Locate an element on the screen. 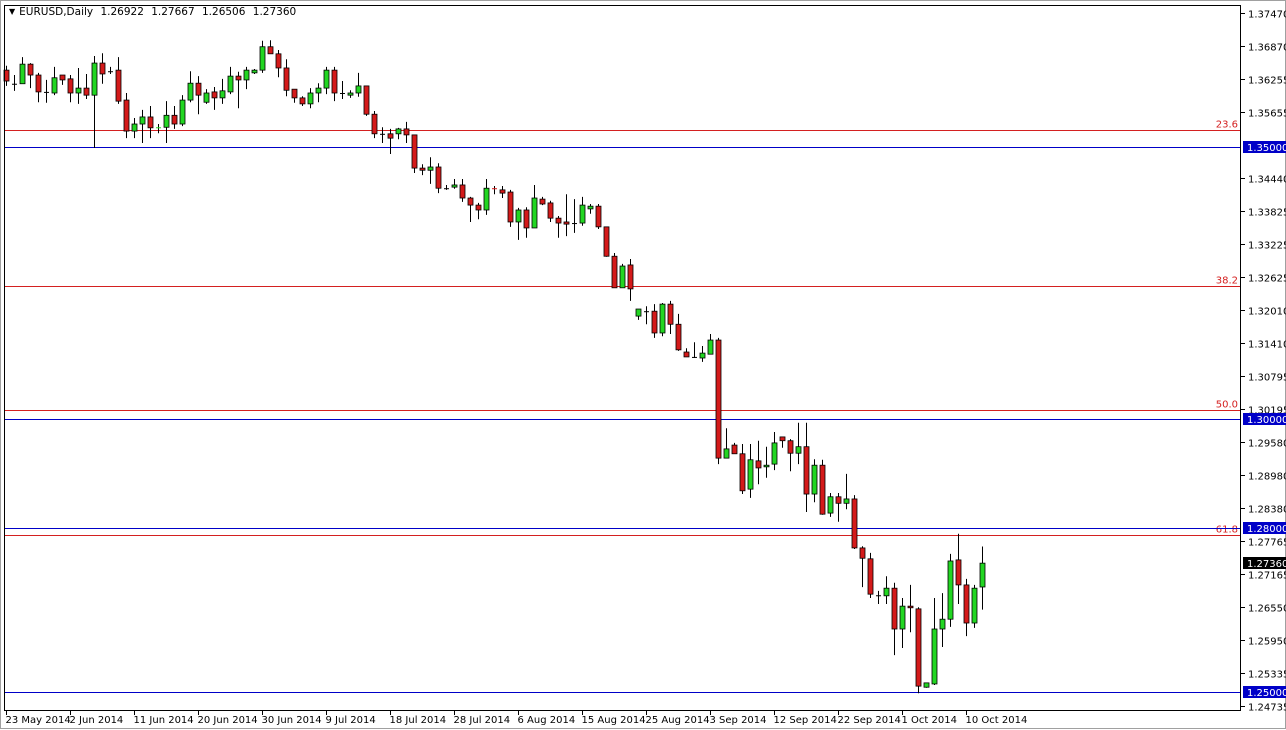 The height and width of the screenshot is (730, 1286). price-tick-label: 1.29580 is located at coordinates (1267, 444).